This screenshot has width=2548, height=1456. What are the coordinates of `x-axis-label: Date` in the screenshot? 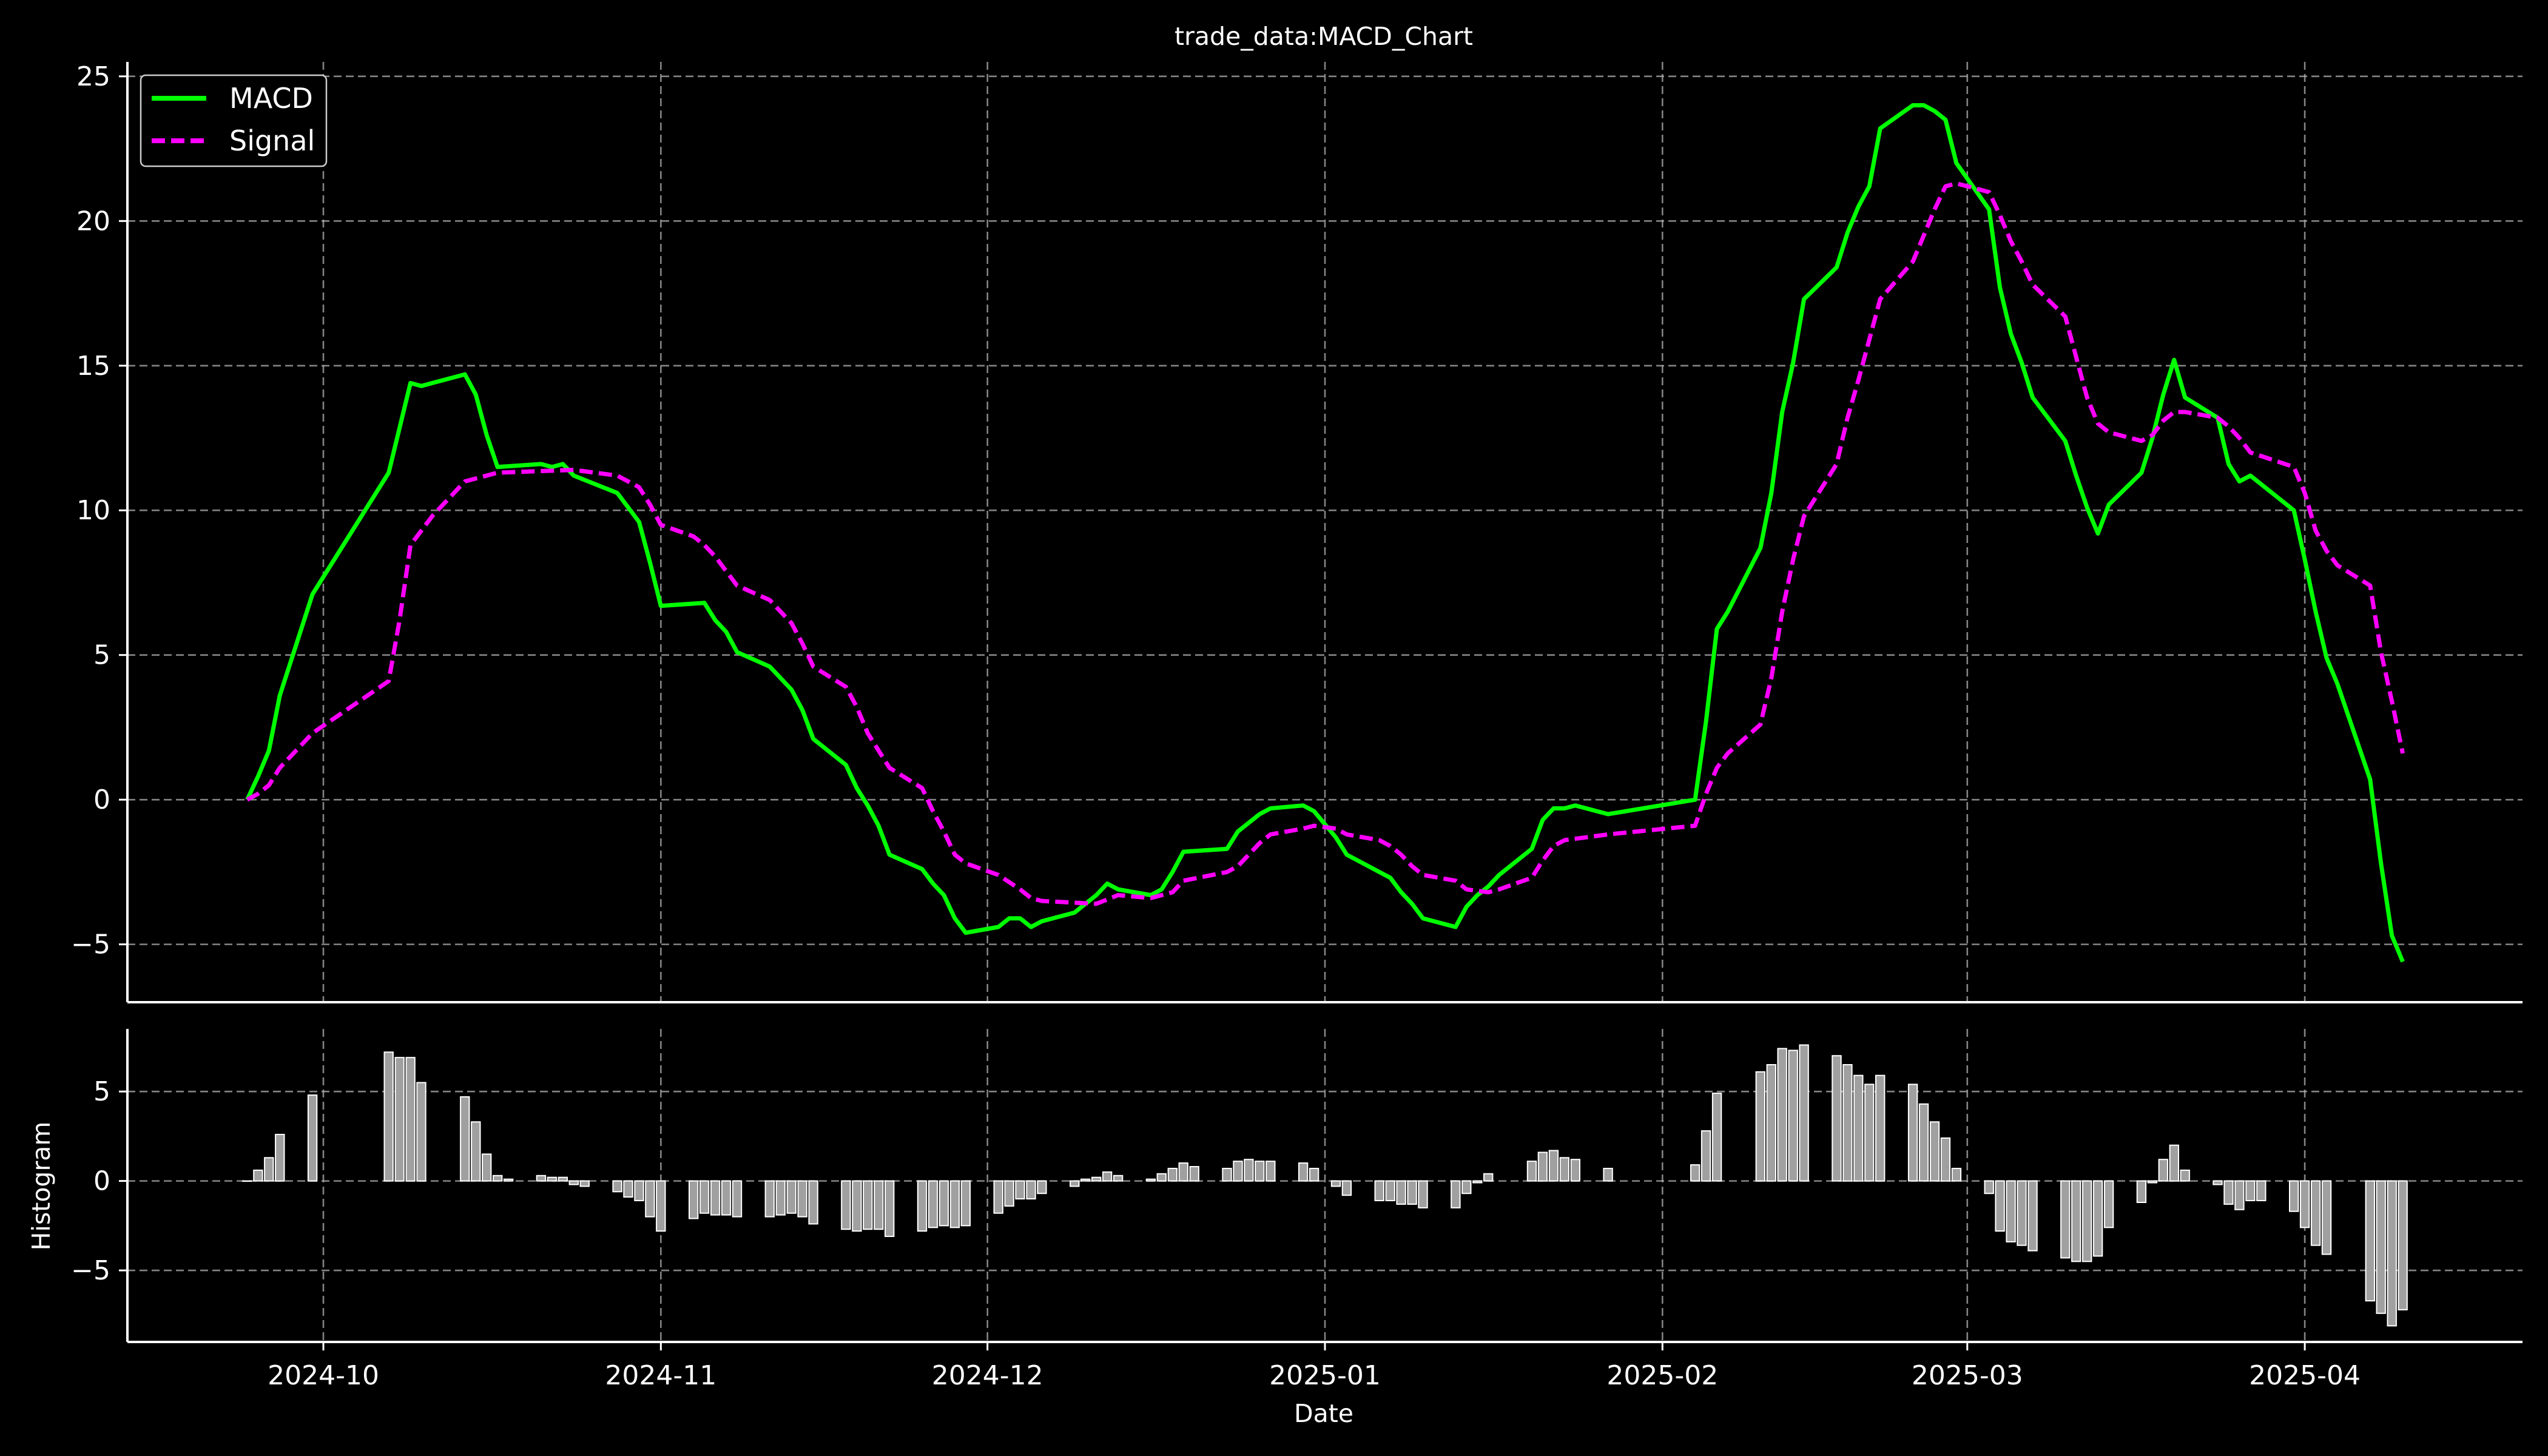 It's located at (1323, 1413).